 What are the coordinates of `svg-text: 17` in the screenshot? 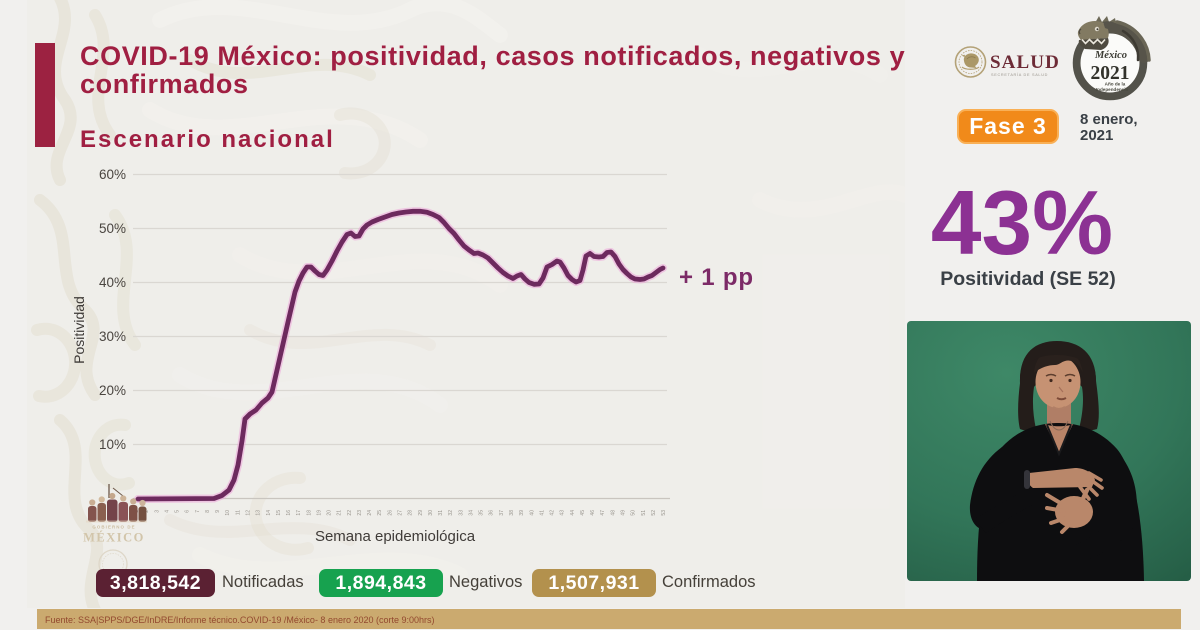 It's located at (299, 513).